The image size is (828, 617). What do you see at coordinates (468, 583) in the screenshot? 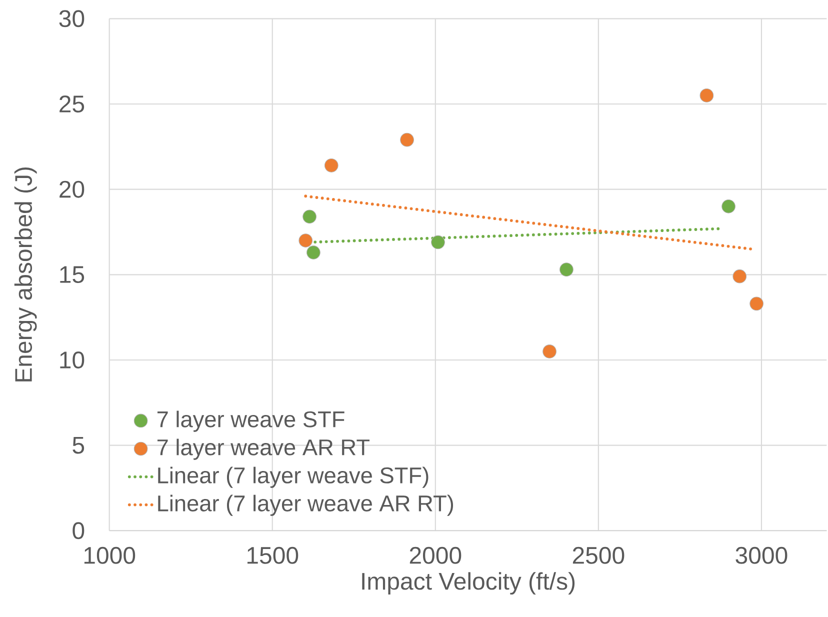
I see `x-axis-title: Impact Velocity (ft/s)` at bounding box center [468, 583].